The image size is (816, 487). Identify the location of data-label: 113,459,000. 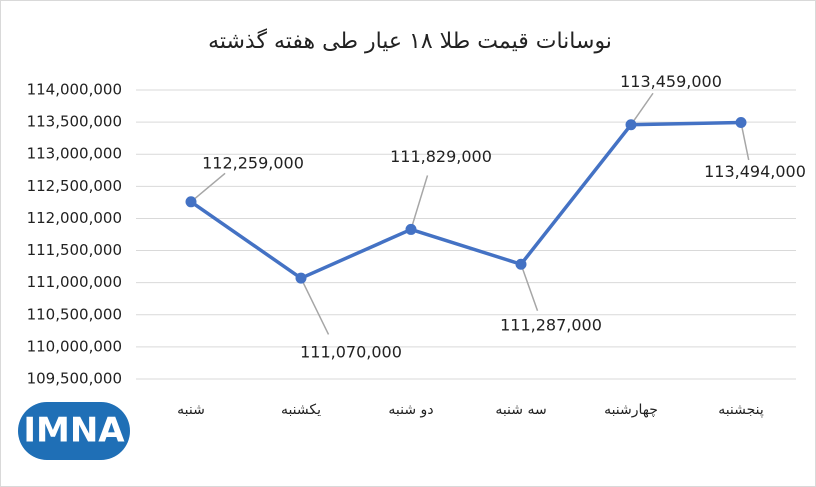
(671, 81).